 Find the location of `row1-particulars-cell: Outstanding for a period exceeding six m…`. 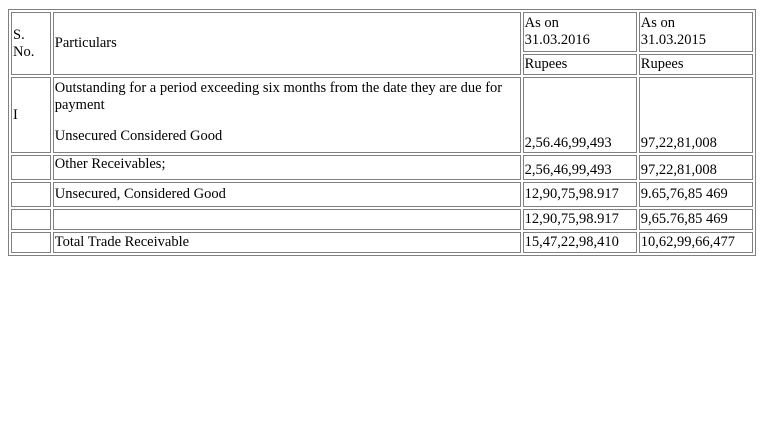

row1-particulars-cell: Outstanding for a period exceeding six m… is located at coordinates (286, 115).